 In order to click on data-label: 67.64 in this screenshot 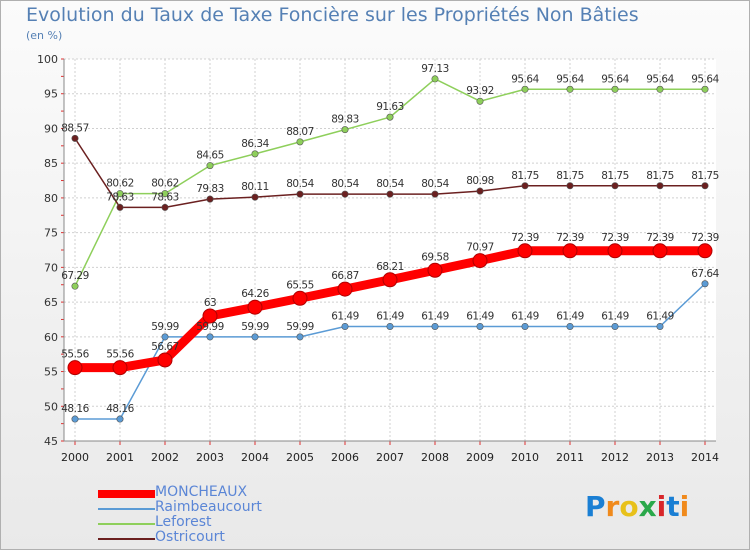, I will do `click(705, 274)`.